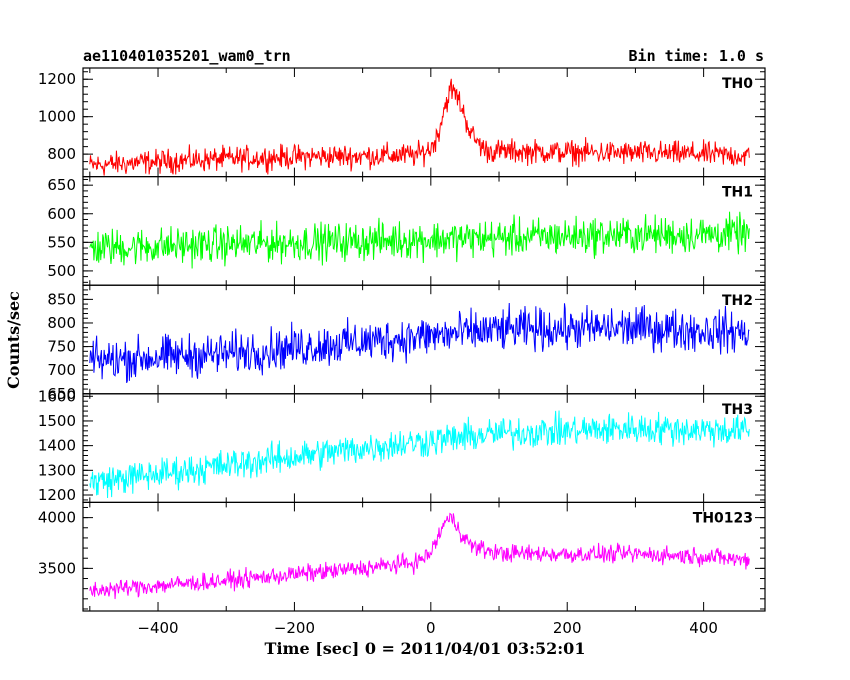  What do you see at coordinates (425, 648) in the screenshot?
I see `x-axis-label: Time [sec] 0 = 2011/04/01 03:52:01` at bounding box center [425, 648].